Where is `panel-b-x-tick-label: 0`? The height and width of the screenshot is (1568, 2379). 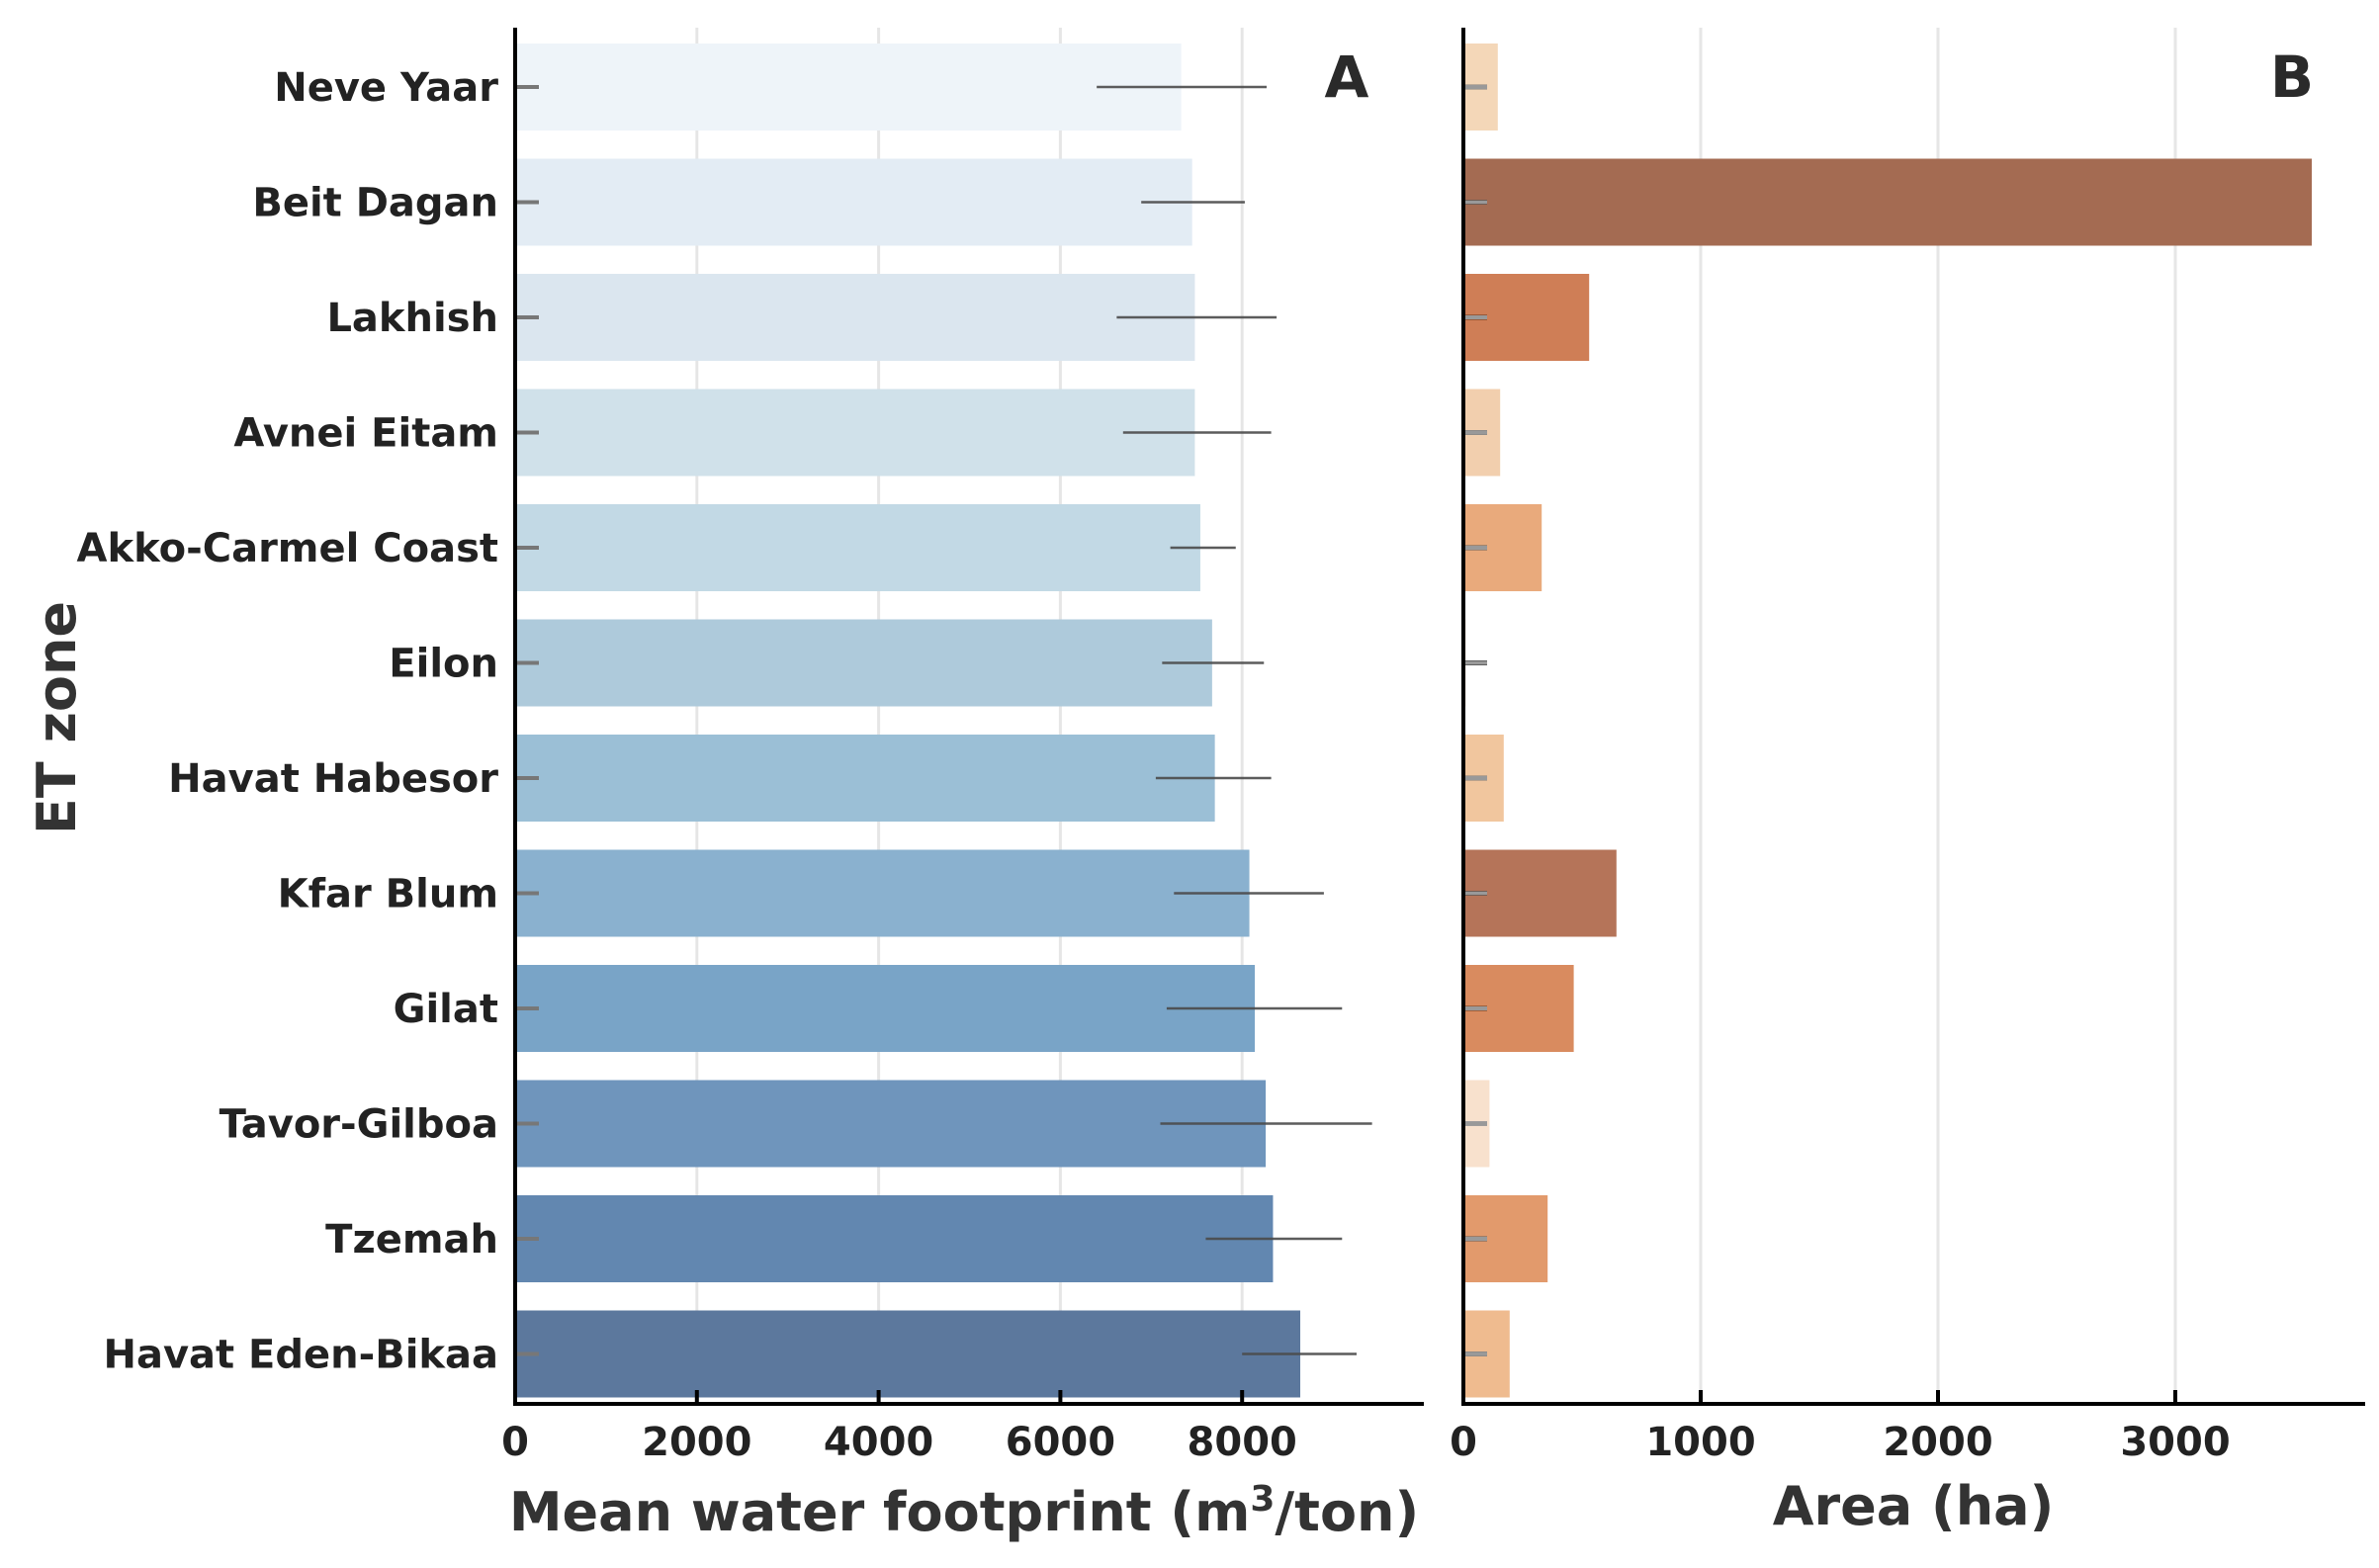
panel-b-x-tick-label: 0 is located at coordinates (1463, 1442).